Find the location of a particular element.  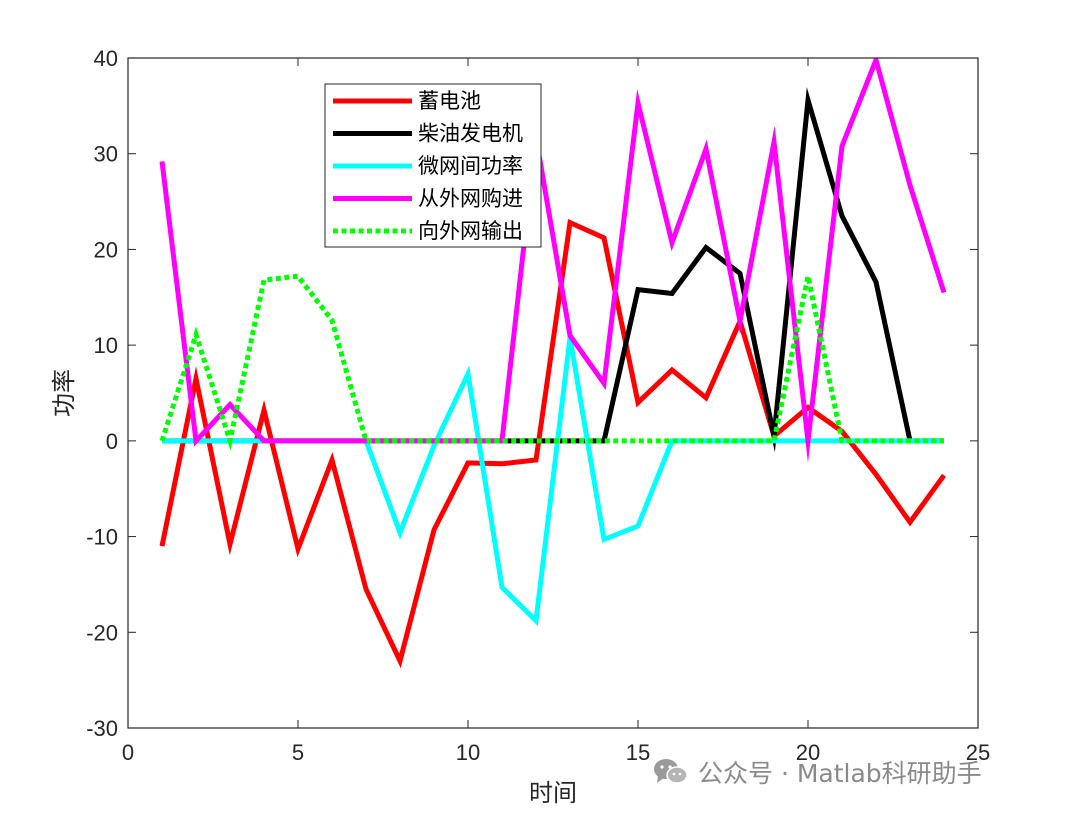

legend-label: 从外网购进 is located at coordinates (470, 199).